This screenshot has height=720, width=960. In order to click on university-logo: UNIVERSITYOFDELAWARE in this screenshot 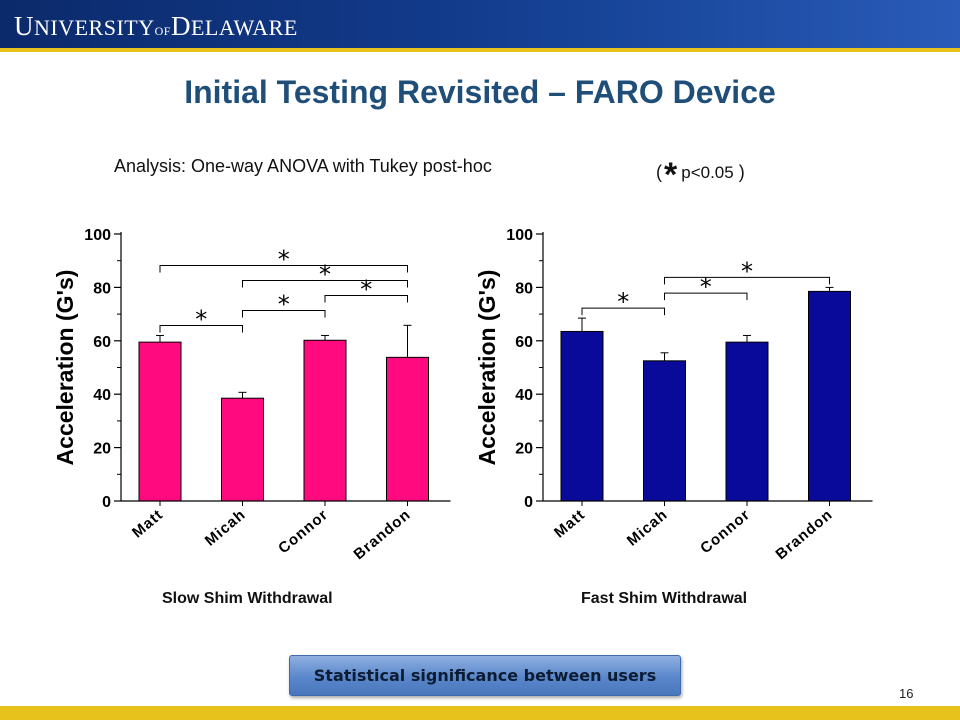, I will do `click(156, 26)`.